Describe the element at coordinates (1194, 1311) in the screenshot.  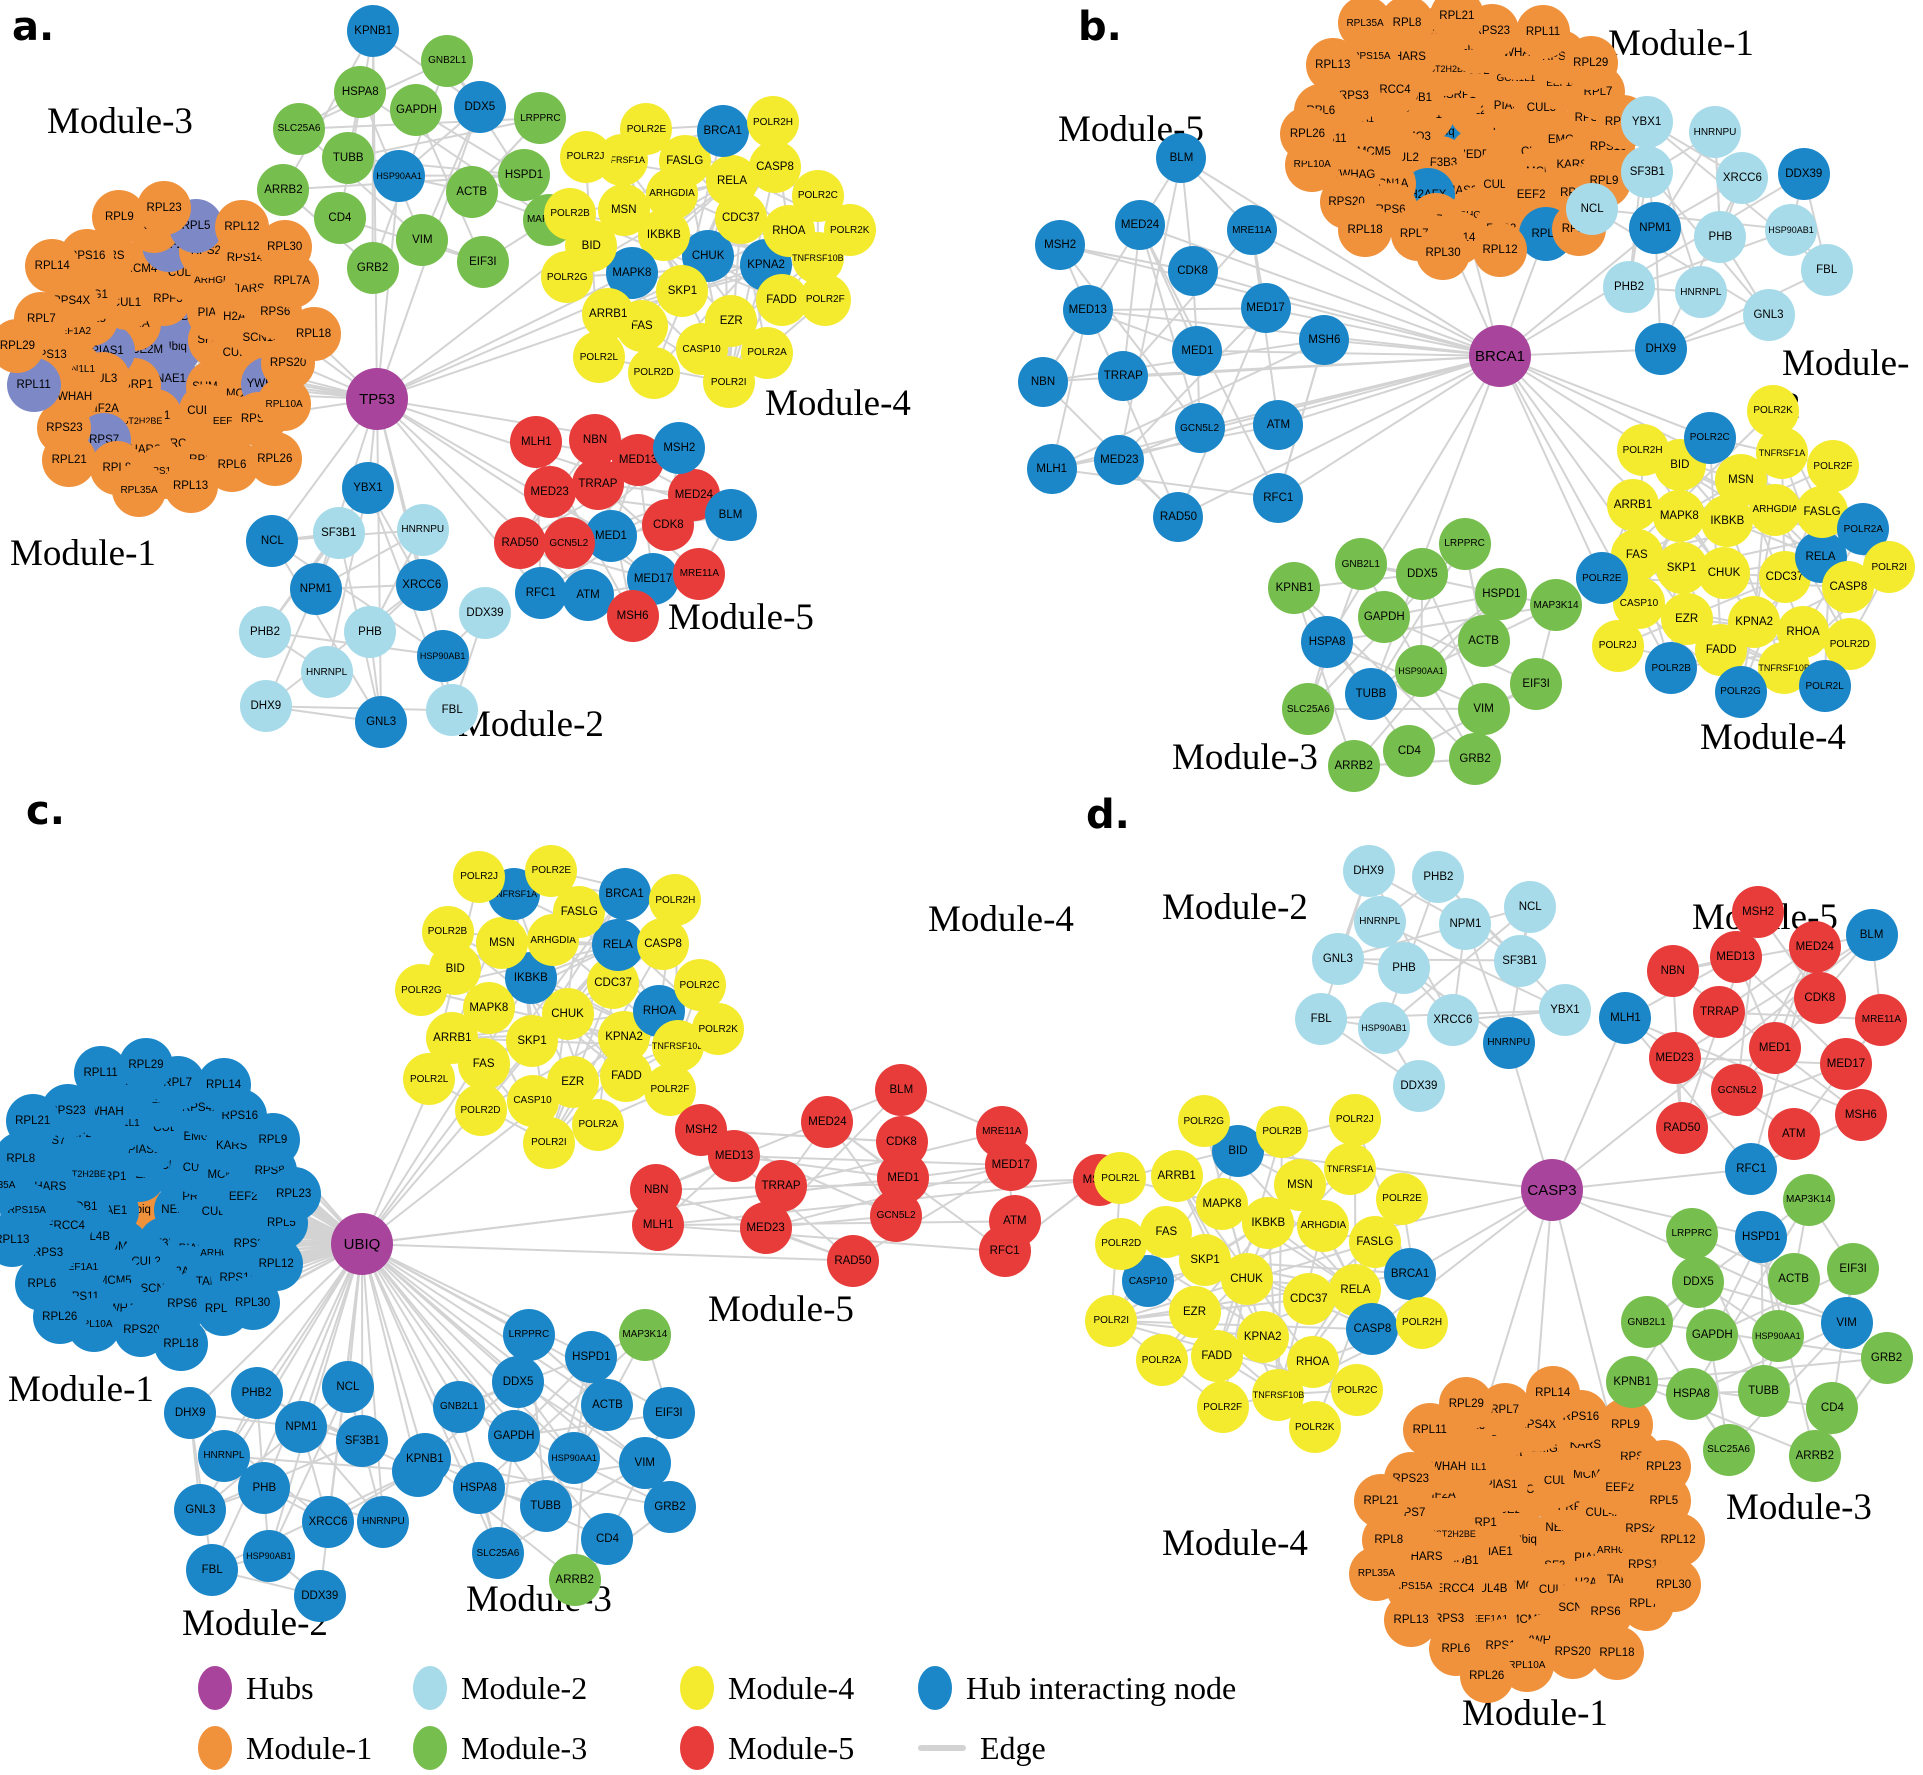
I see `gene-node-ezr: EZR` at that location.